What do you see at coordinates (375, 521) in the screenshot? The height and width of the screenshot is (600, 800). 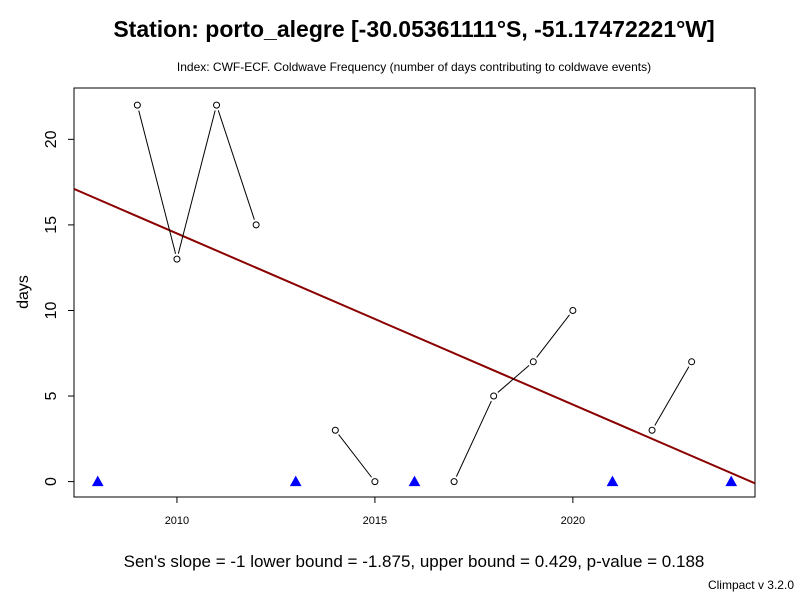 I see `x-tick-label: 2015` at bounding box center [375, 521].